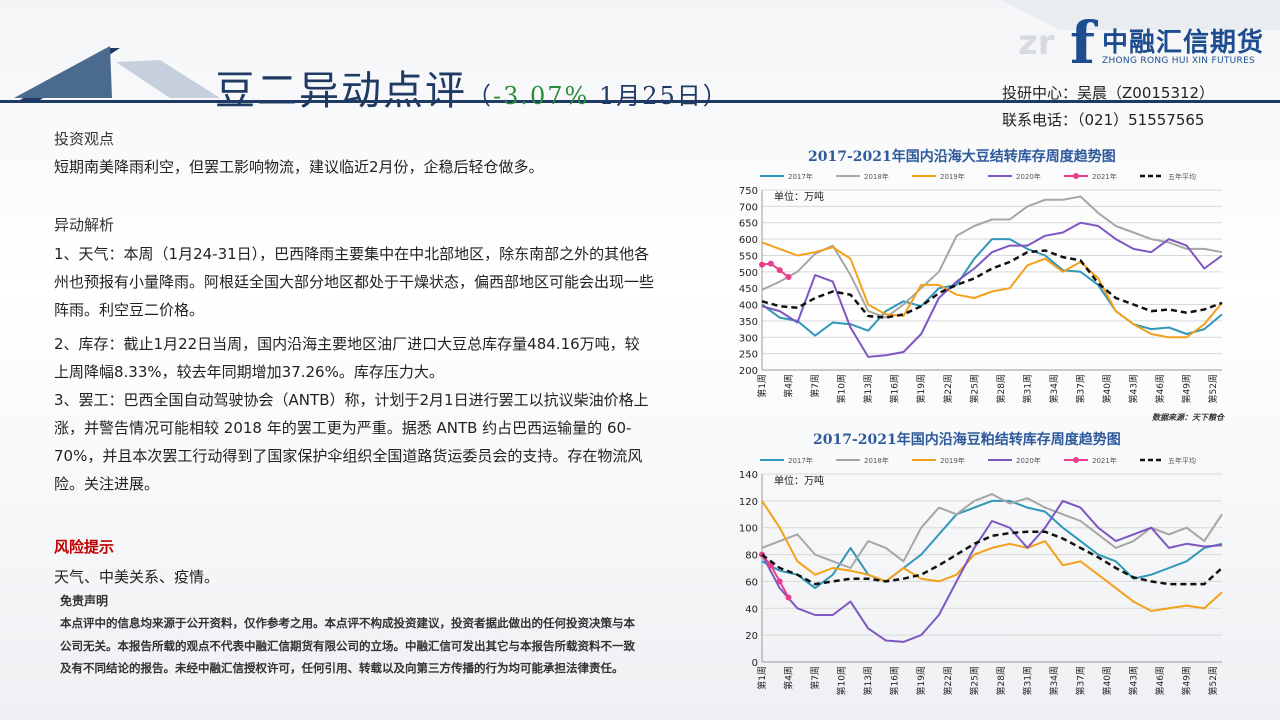 This screenshot has width=1280, height=720. I want to click on title-paren-open: （, so click(480, 96).